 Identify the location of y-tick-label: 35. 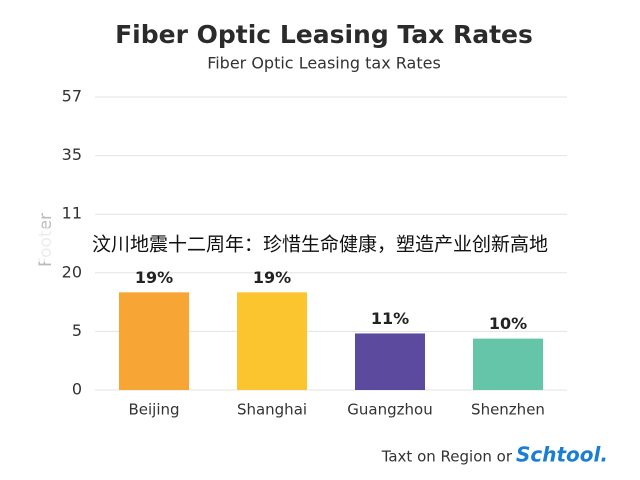
(72, 154).